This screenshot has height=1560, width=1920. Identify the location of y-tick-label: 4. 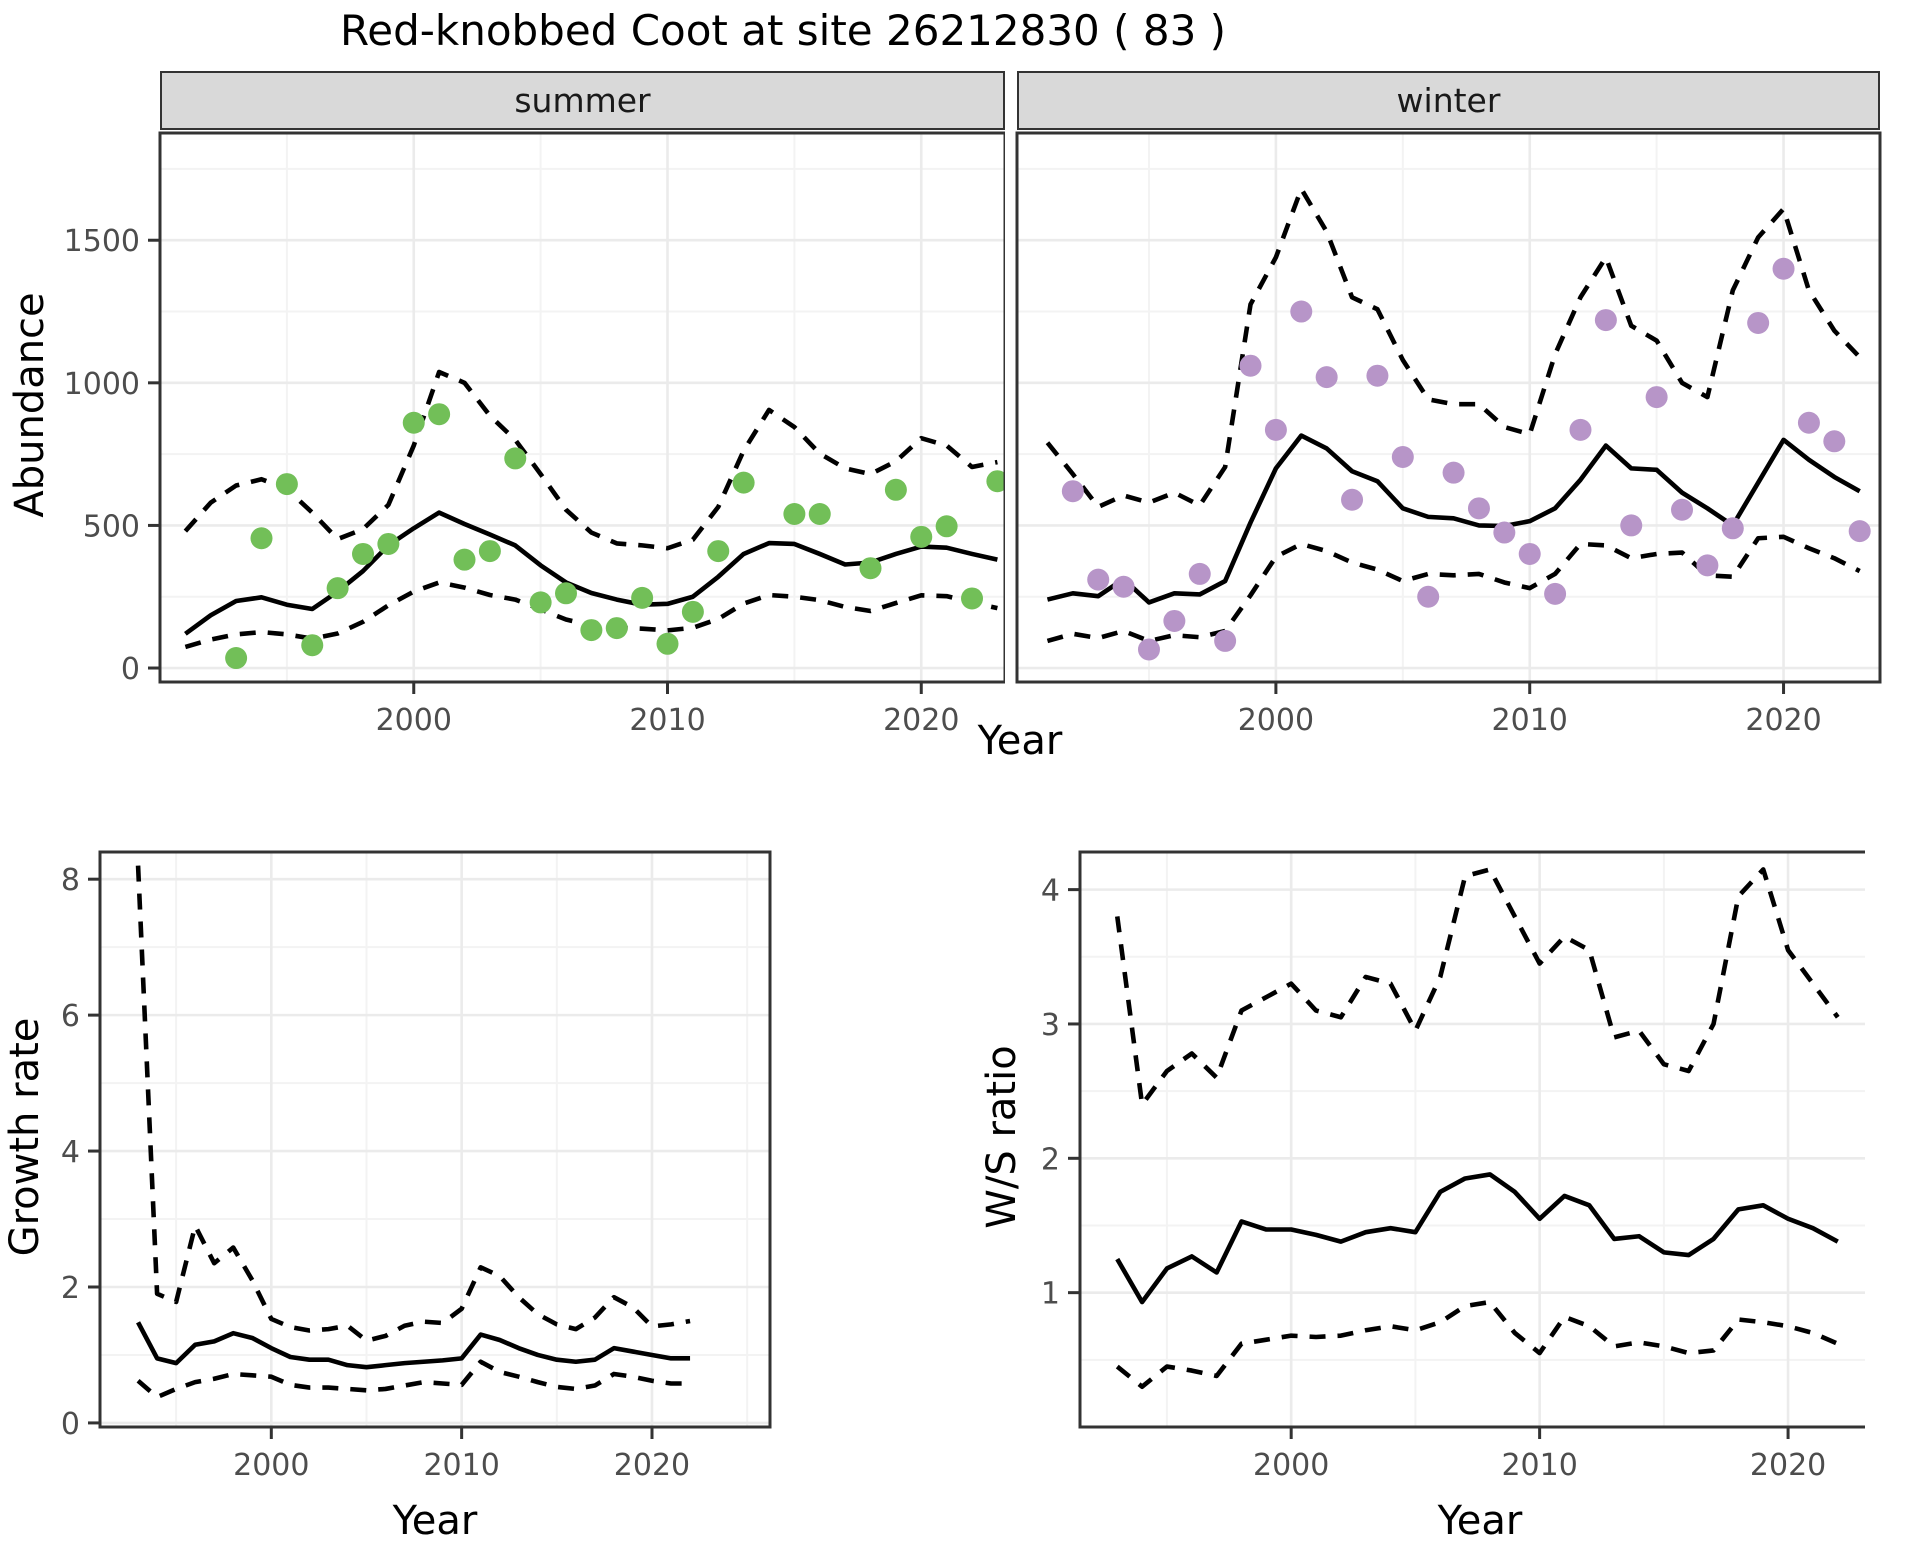
(70, 1152).